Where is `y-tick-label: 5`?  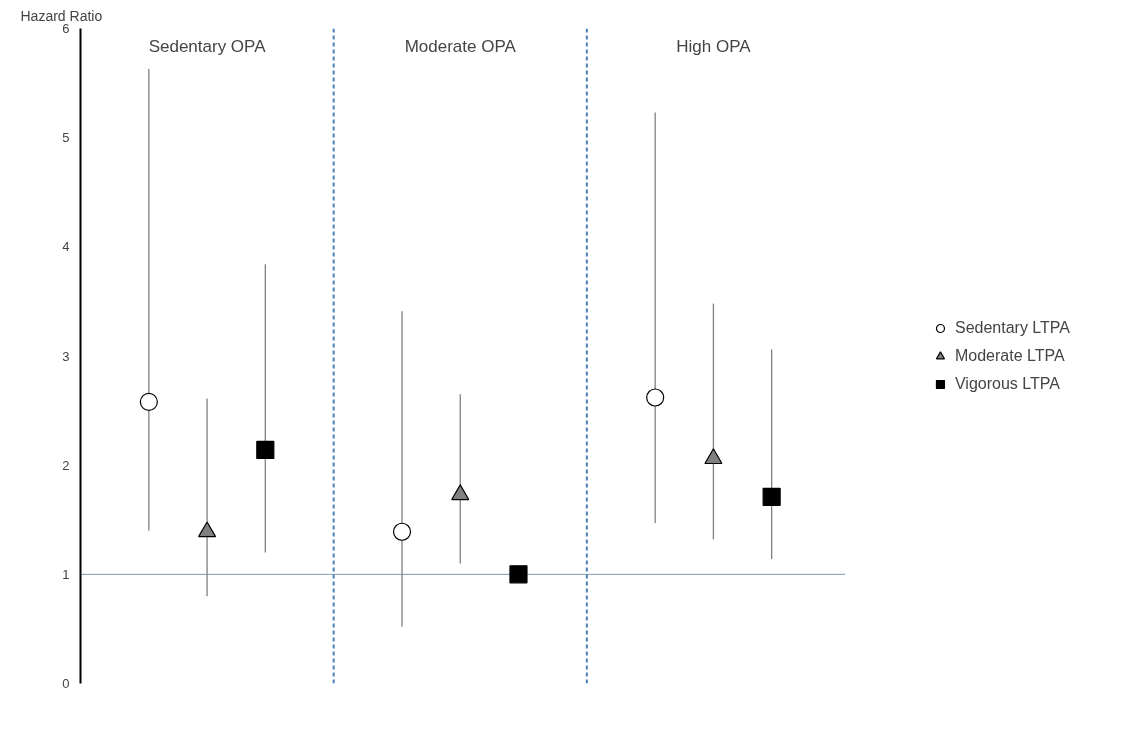
y-tick-label: 5 is located at coordinates (66, 138).